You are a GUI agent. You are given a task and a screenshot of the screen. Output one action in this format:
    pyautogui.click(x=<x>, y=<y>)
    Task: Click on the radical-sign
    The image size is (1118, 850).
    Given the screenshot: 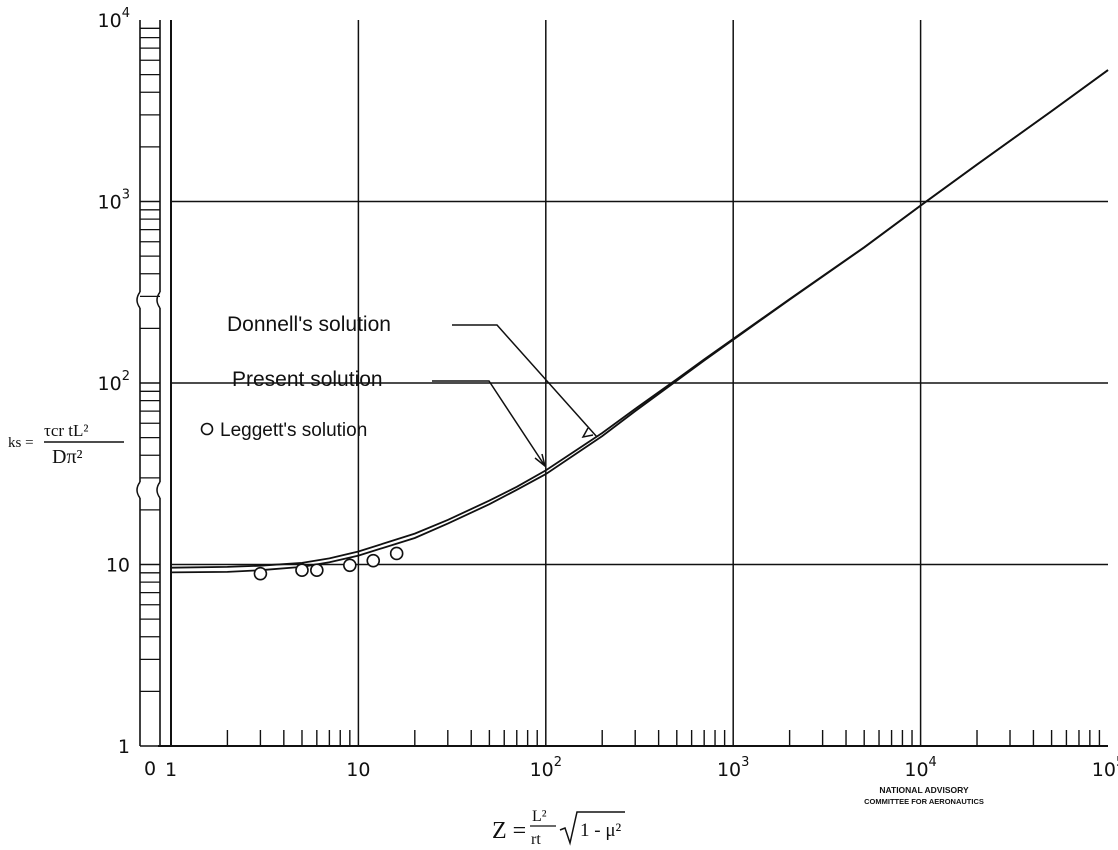 What is the action you would take?
    pyautogui.click(x=592, y=828)
    